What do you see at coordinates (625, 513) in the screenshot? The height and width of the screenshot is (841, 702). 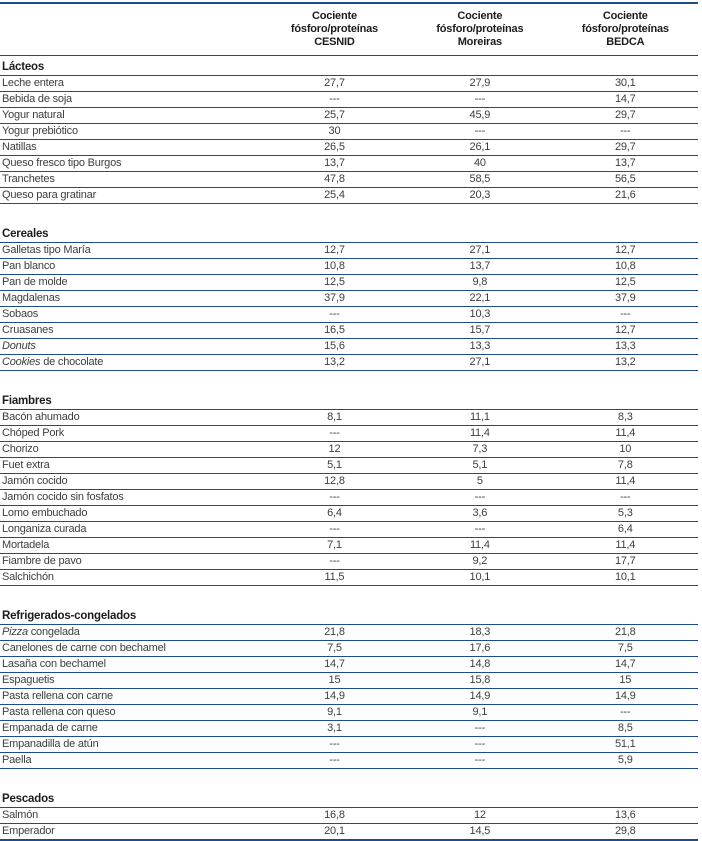 I see `ratio-value-cell: 5,3` at bounding box center [625, 513].